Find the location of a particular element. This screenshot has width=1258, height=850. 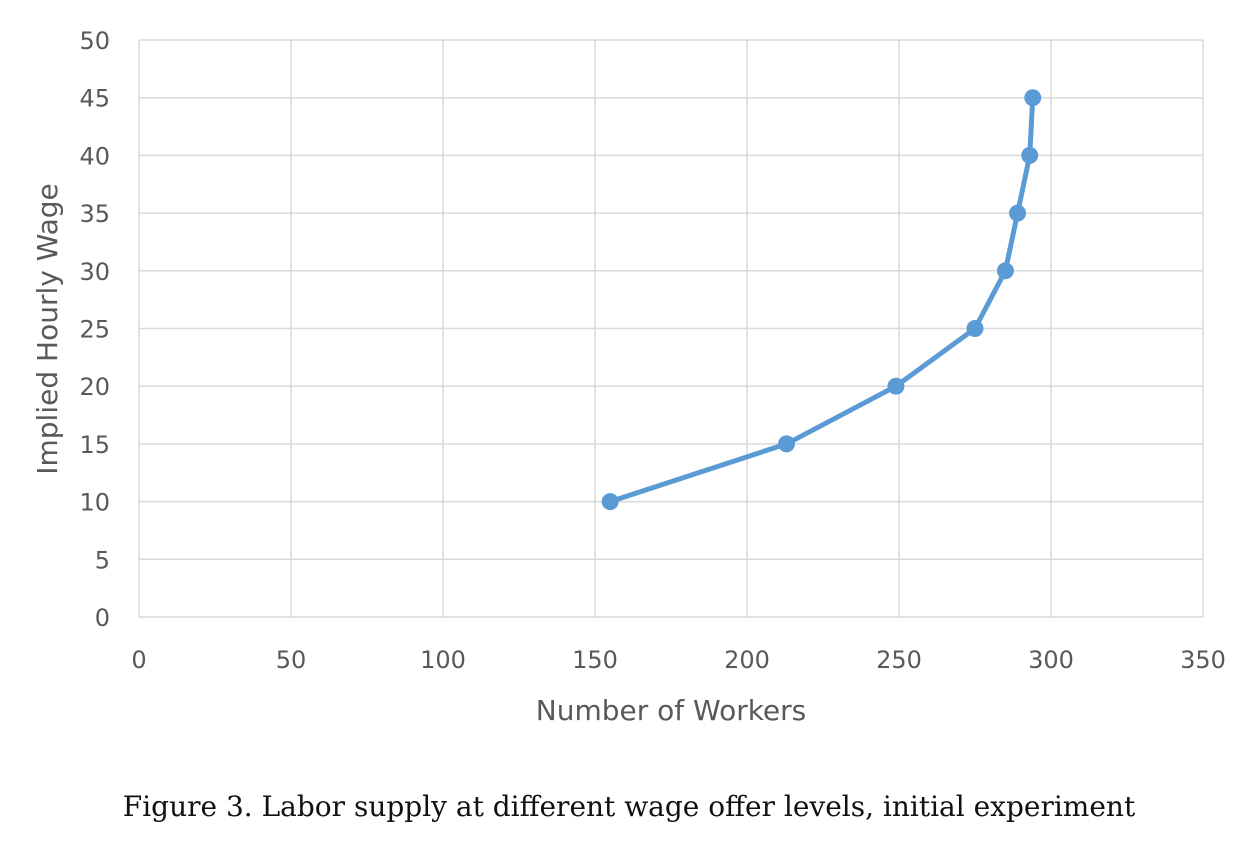

y-tick-label-5: 5 is located at coordinates (102, 560).